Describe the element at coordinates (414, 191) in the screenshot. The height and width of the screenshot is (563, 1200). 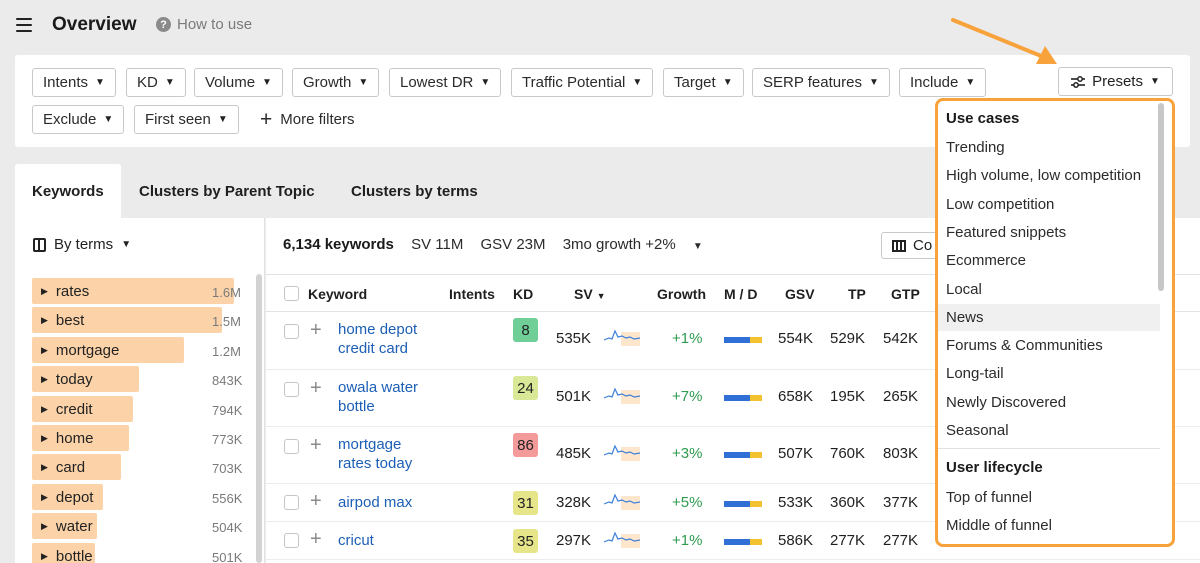
I see `tab-clusters-terms: Clusters by terms` at that location.